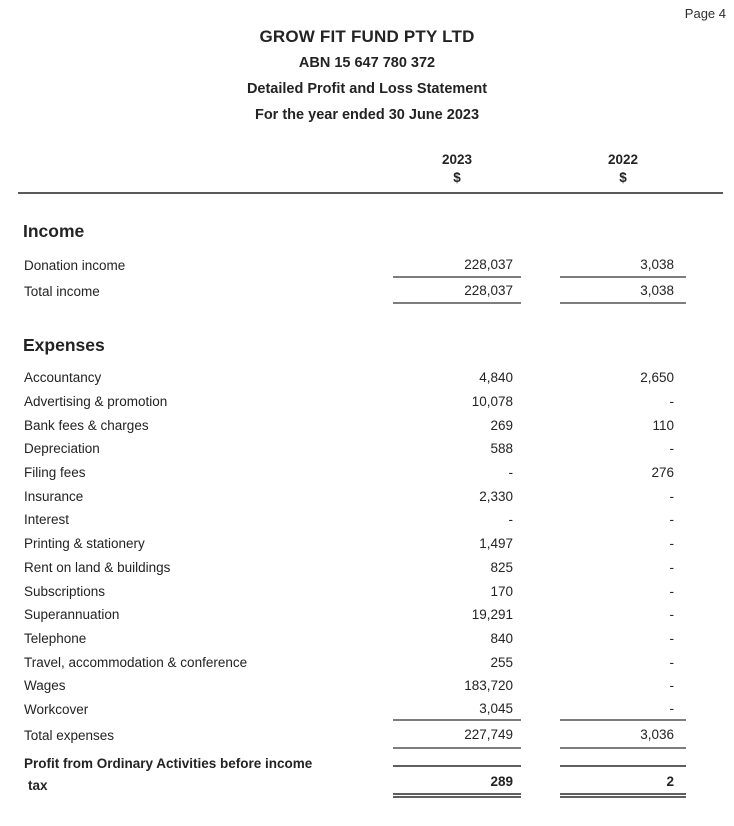 The image size is (734, 826). What do you see at coordinates (196, 169) in the screenshot?
I see `column-header-spacer` at bounding box center [196, 169].